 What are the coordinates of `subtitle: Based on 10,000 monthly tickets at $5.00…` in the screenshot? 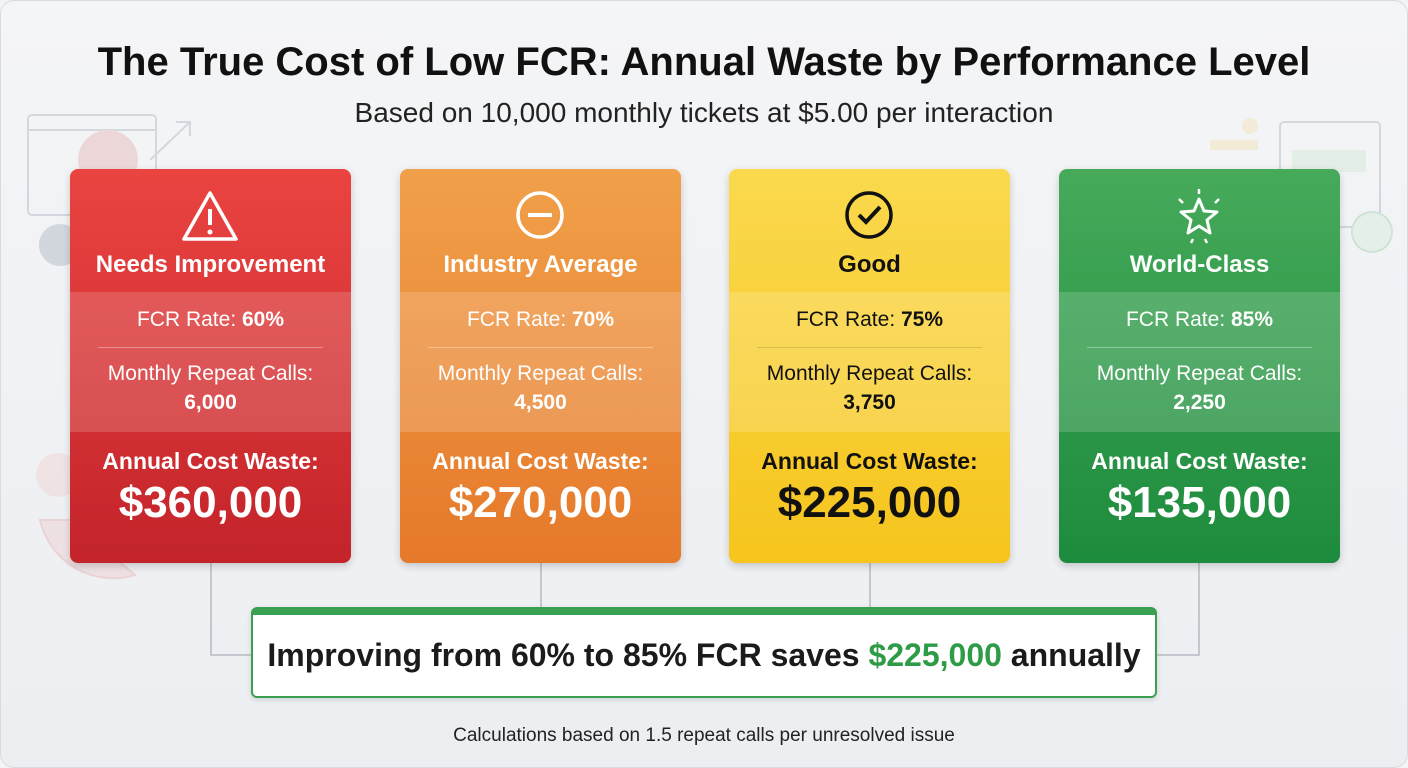 It's located at (704, 112).